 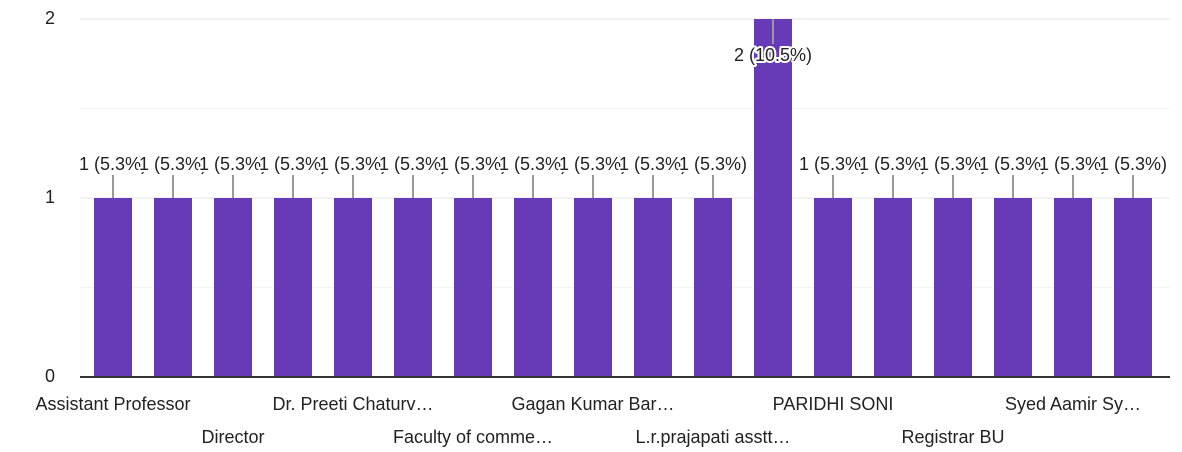 What do you see at coordinates (50, 18) in the screenshot?
I see `y-tick-label: 2` at bounding box center [50, 18].